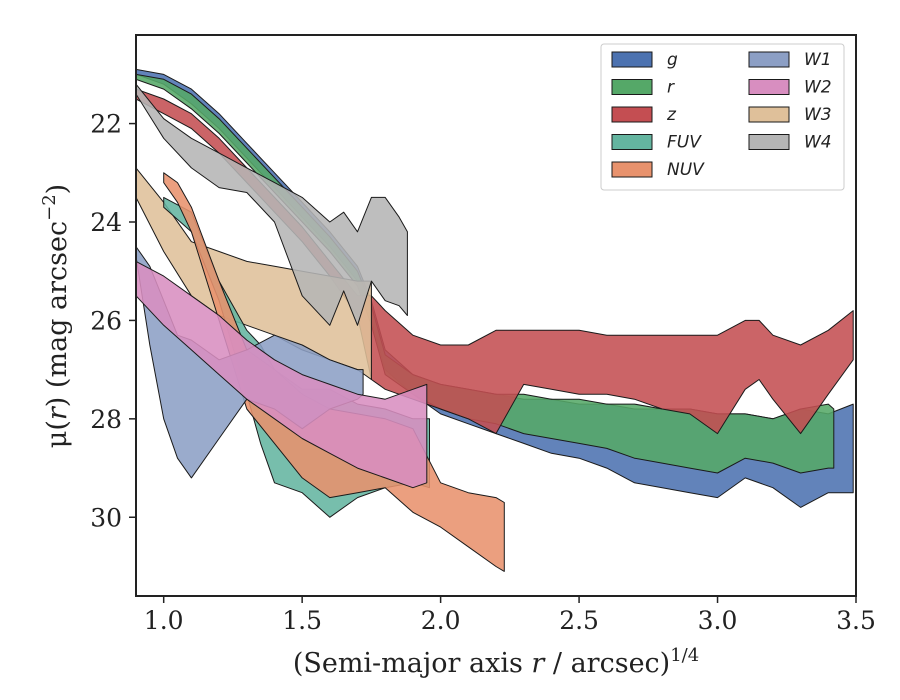  I want to click on legend-label-r: r, so click(671, 88).